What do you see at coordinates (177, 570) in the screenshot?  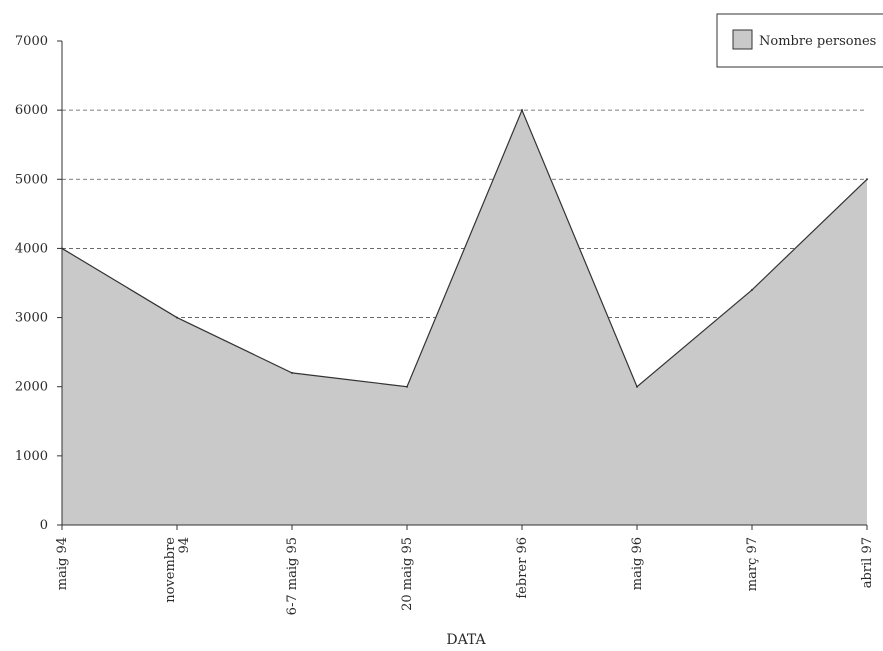 I see `x-tick-label: novembre94` at bounding box center [177, 570].